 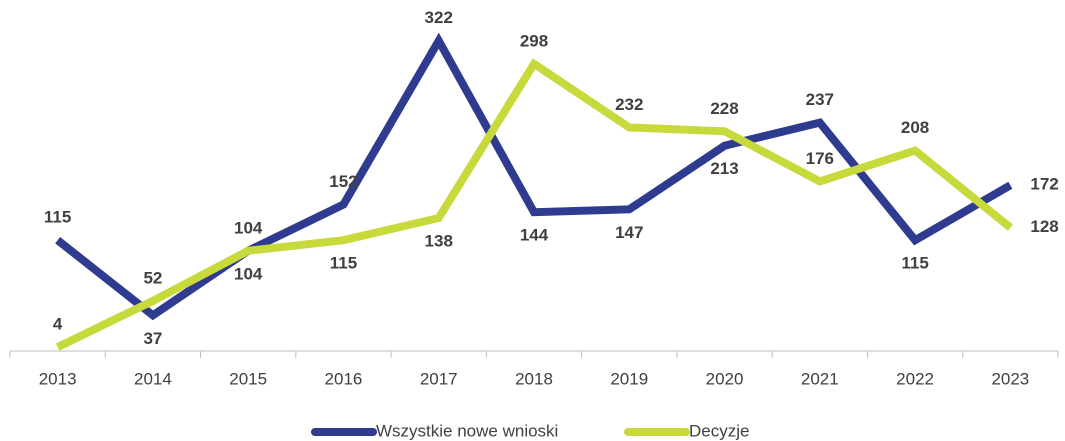 I want to click on data-label: 208, so click(x=915, y=127).